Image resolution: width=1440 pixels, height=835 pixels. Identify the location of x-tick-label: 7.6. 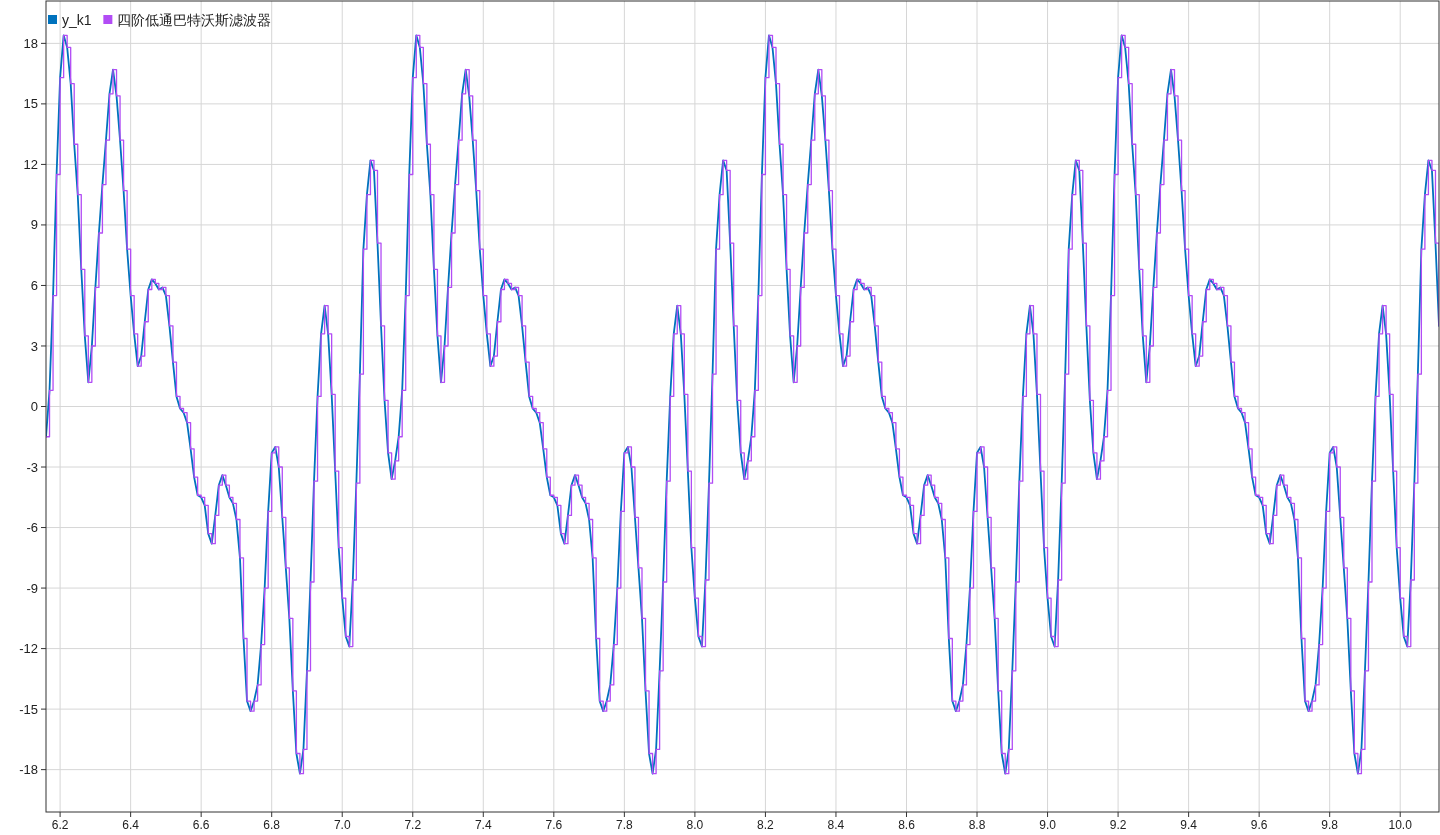
(554, 825).